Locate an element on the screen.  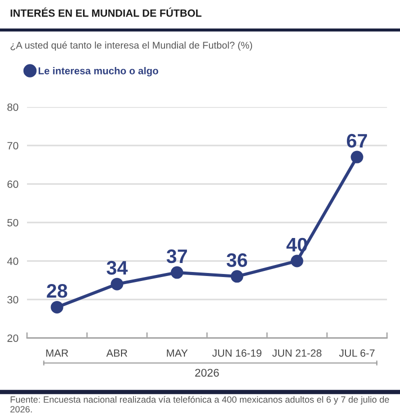
x-tick-label: ABR is located at coordinates (117, 353).